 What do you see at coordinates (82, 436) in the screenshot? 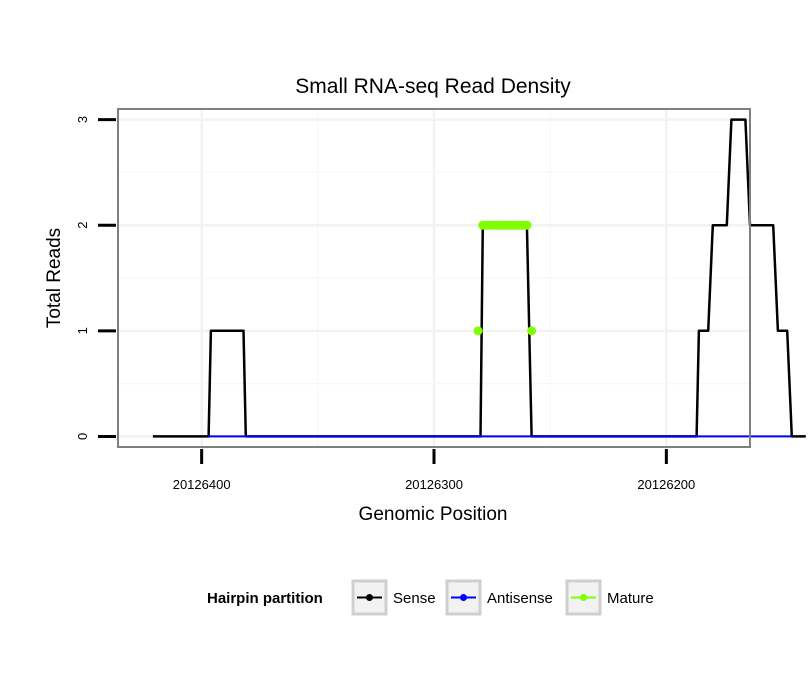
I see `y-tick-label: 0` at bounding box center [82, 436].